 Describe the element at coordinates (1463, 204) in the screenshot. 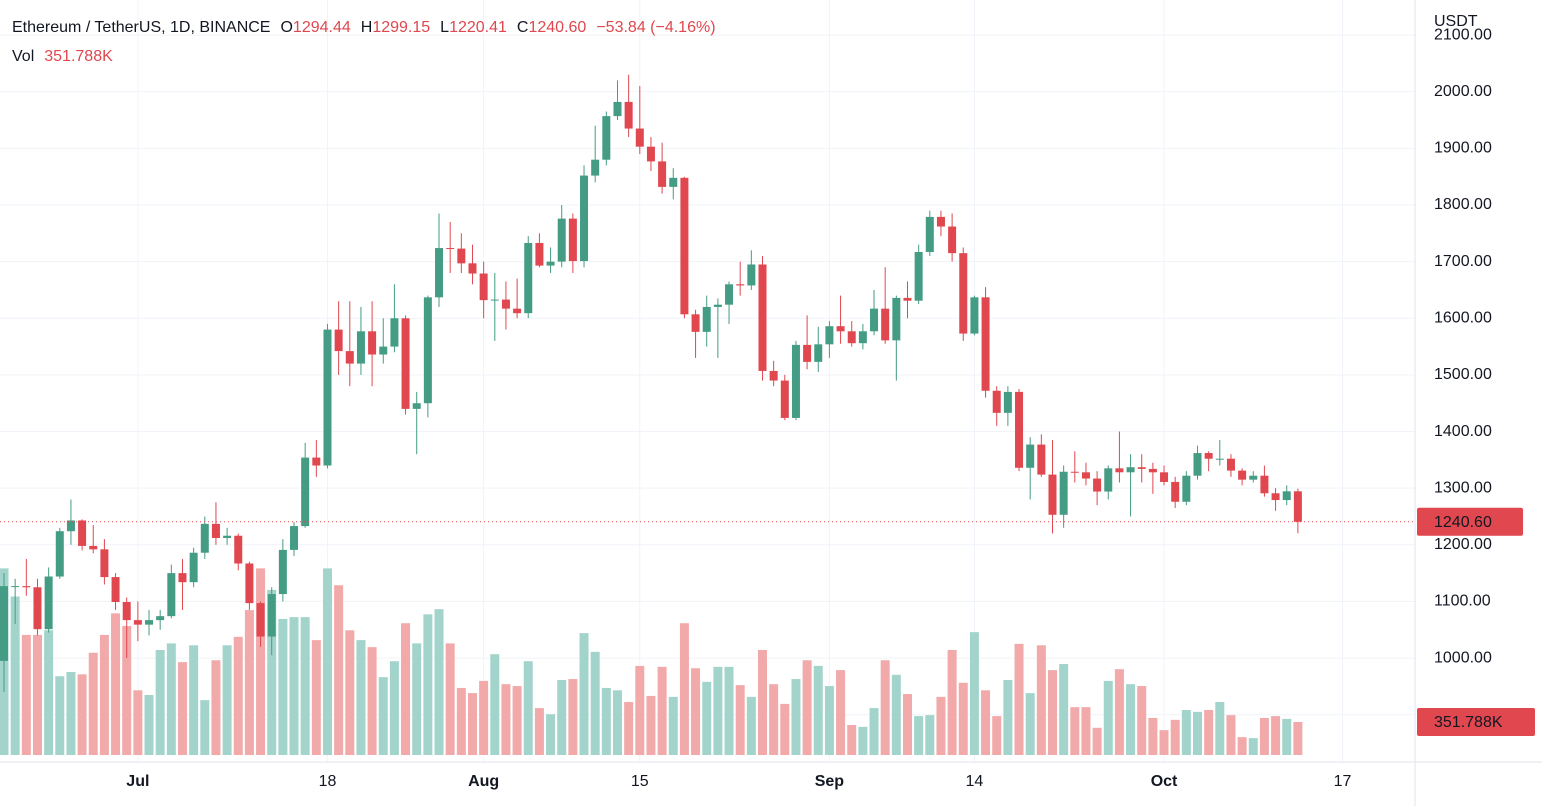

I see `y-tick-label: 1800.00` at that location.